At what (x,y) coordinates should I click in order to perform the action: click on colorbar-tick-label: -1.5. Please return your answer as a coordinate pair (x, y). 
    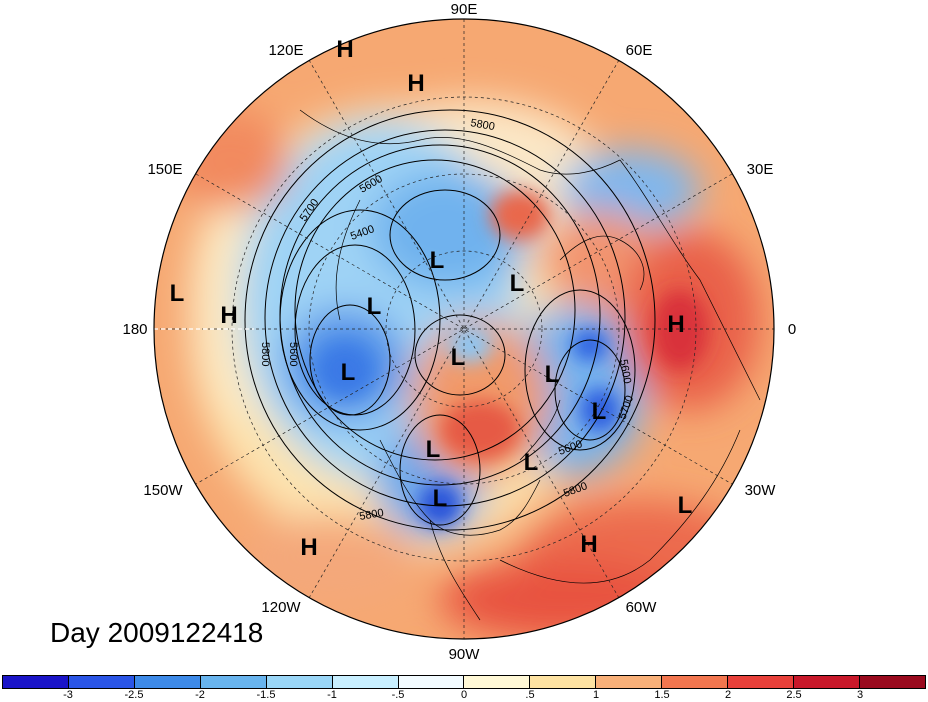
    Looking at the image, I should click on (266, 695).